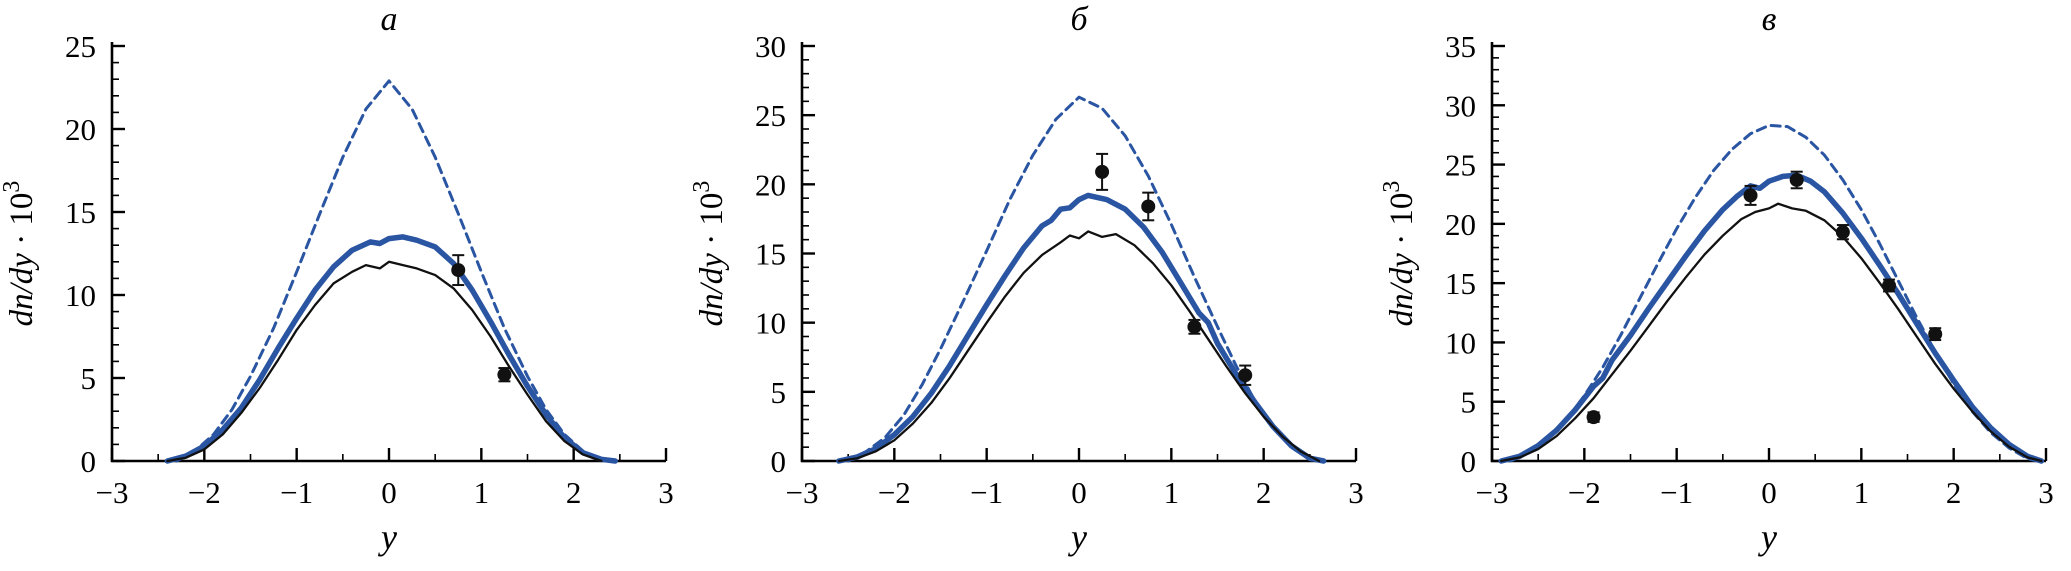 Image resolution: width=2071 pixels, height=571 pixels. Describe the element at coordinates (1079, 19) in the screenshot. I see `panel-title: б` at that location.